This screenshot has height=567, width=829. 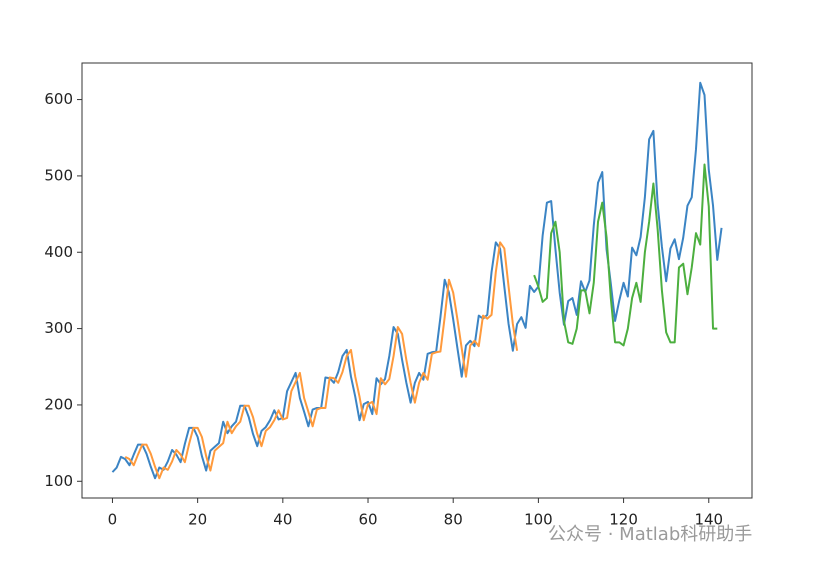 I want to click on series-line, so click(x=625, y=255).